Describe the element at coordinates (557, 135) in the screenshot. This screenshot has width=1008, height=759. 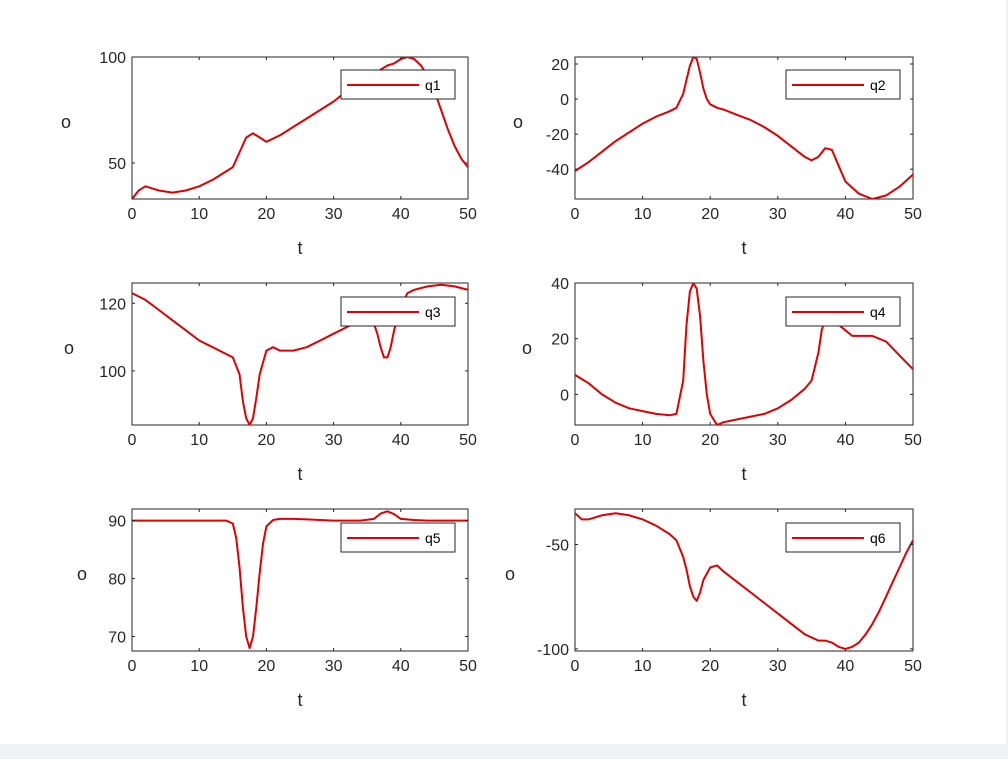
I see `plot-2-y-tick-label: -20` at that location.